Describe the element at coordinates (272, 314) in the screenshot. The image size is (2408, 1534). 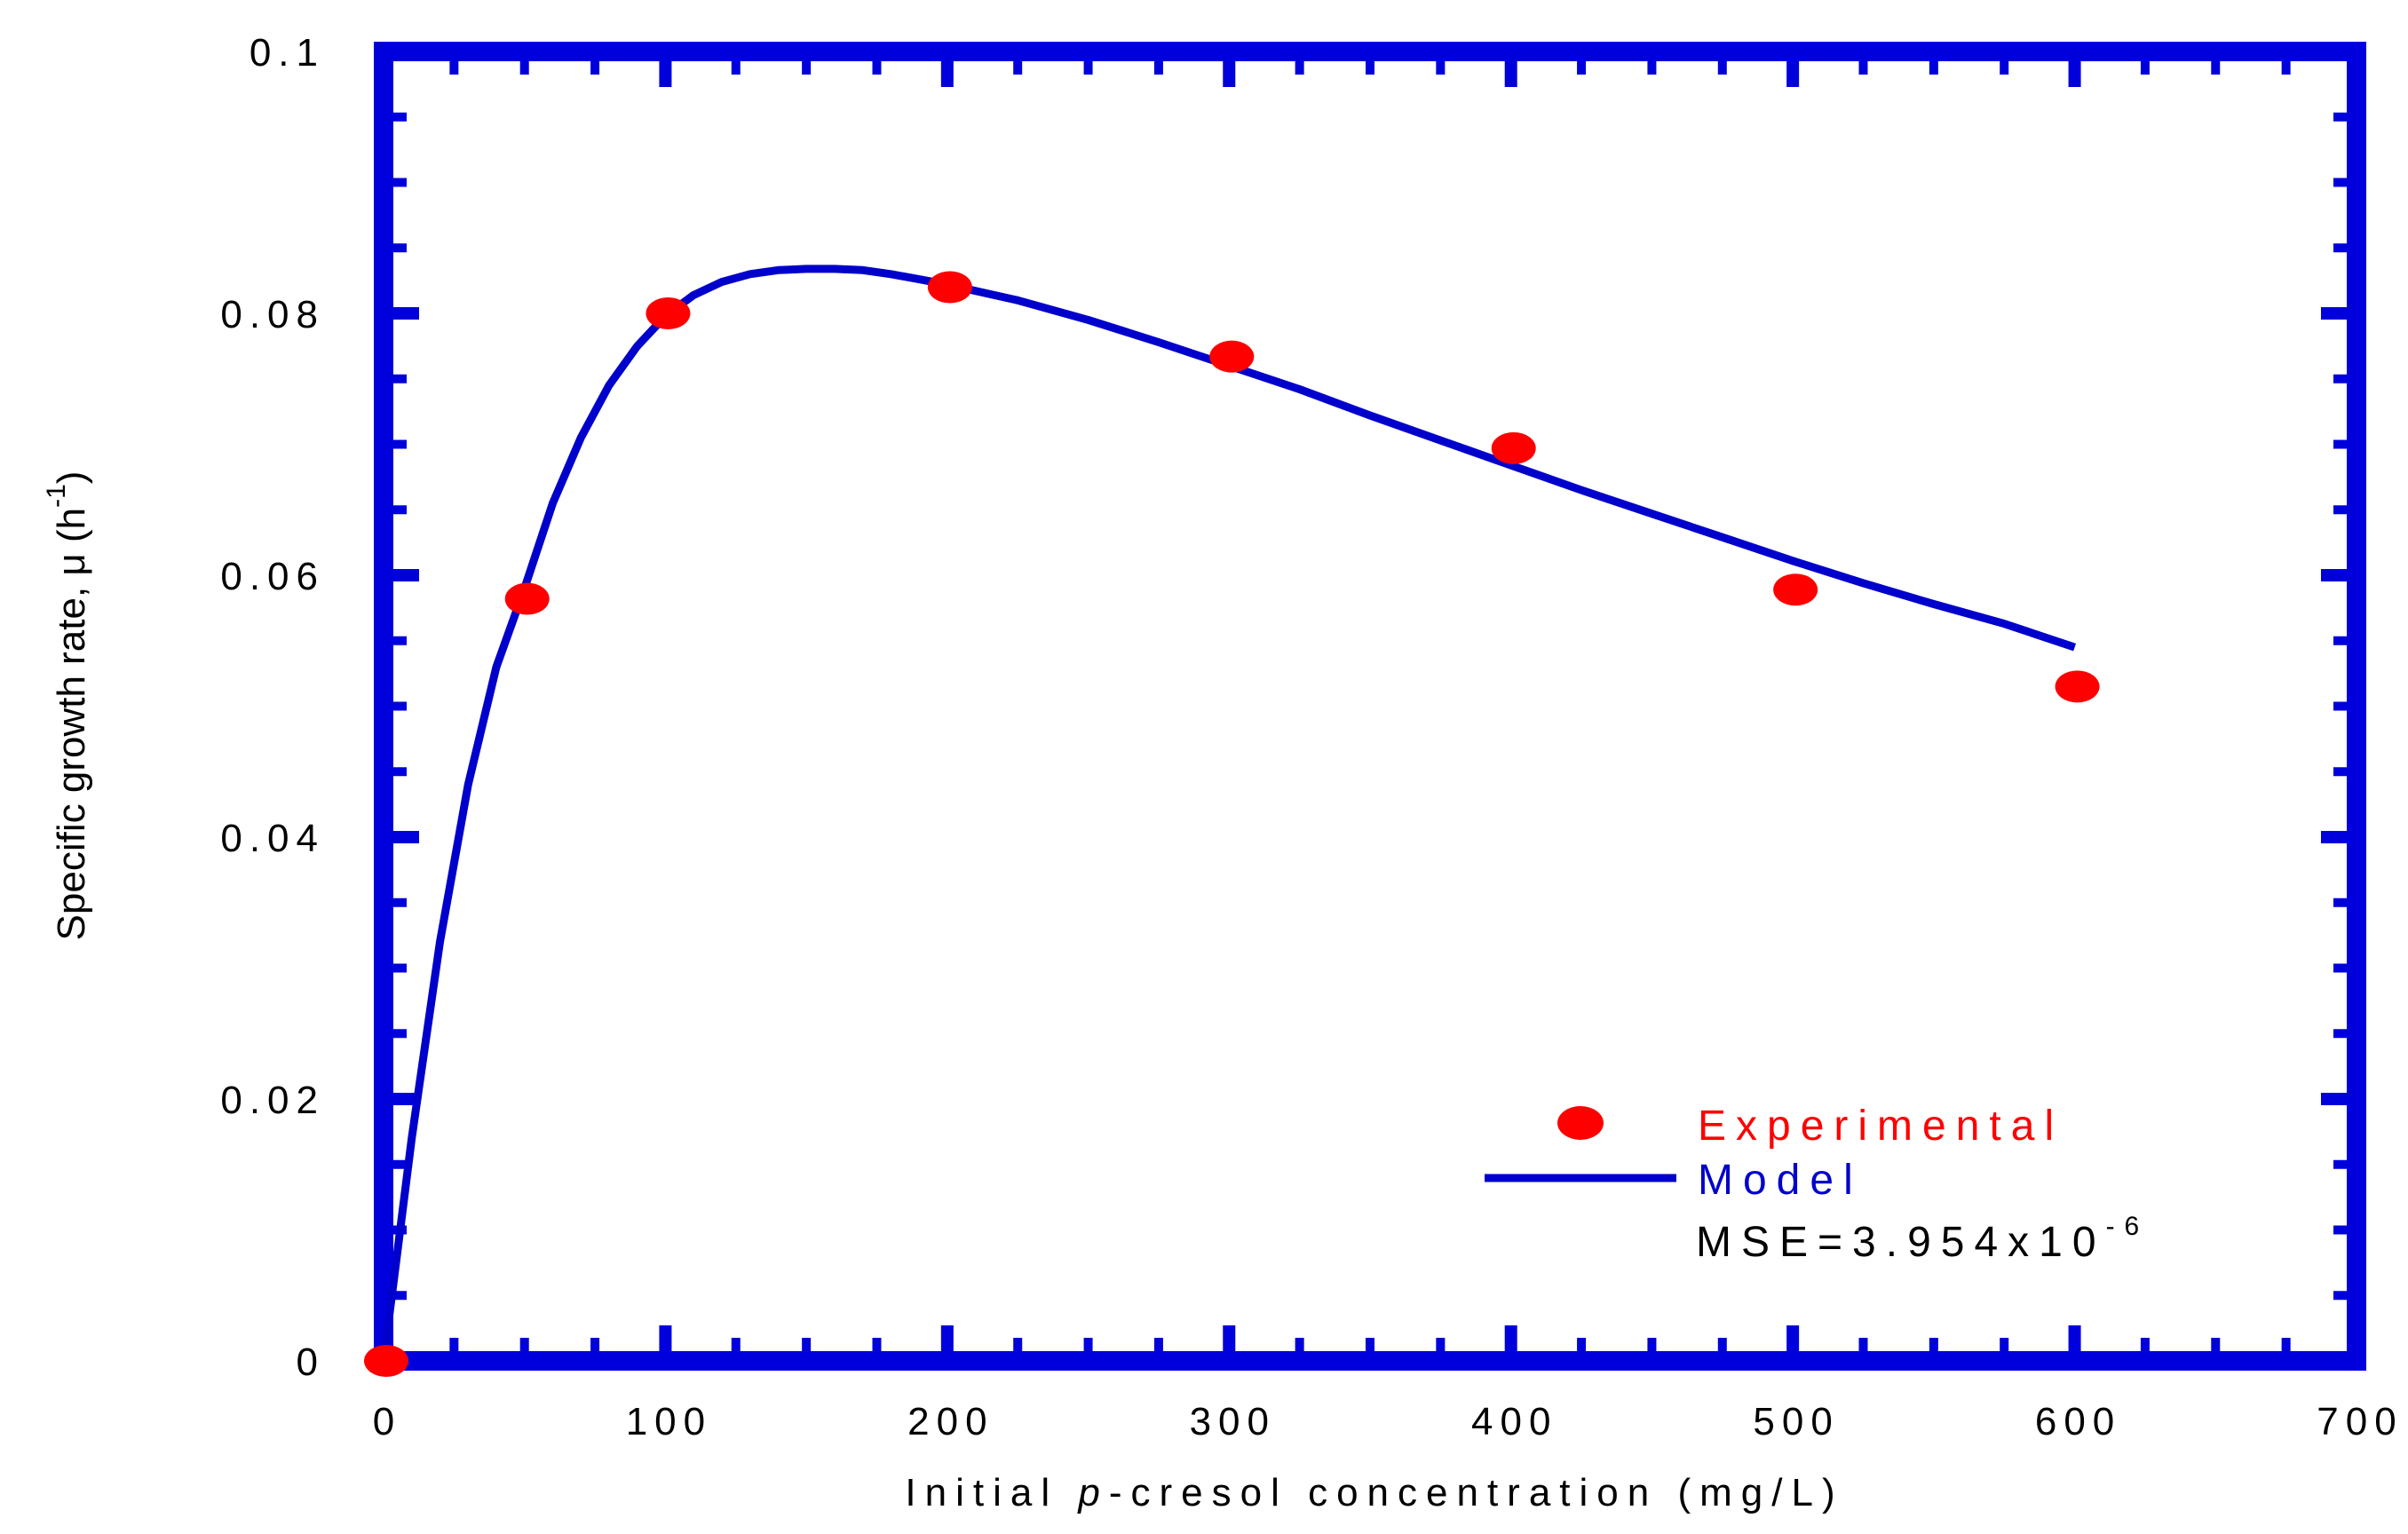
I see `y-tick-label: 0.08` at that location.